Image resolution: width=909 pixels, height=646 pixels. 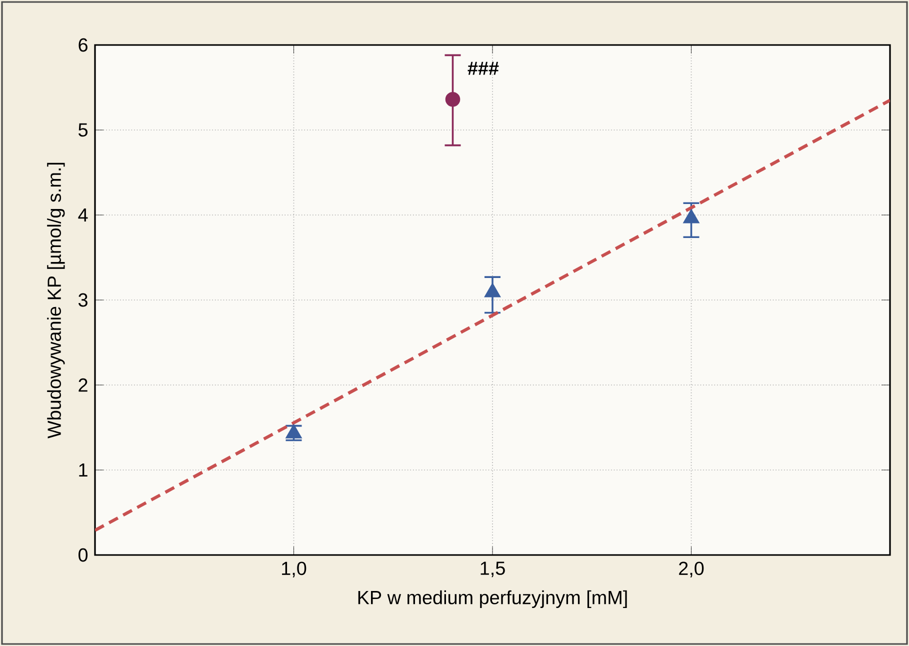 What do you see at coordinates (83, 45) in the screenshot?
I see `y-tick-label: 6` at bounding box center [83, 45].